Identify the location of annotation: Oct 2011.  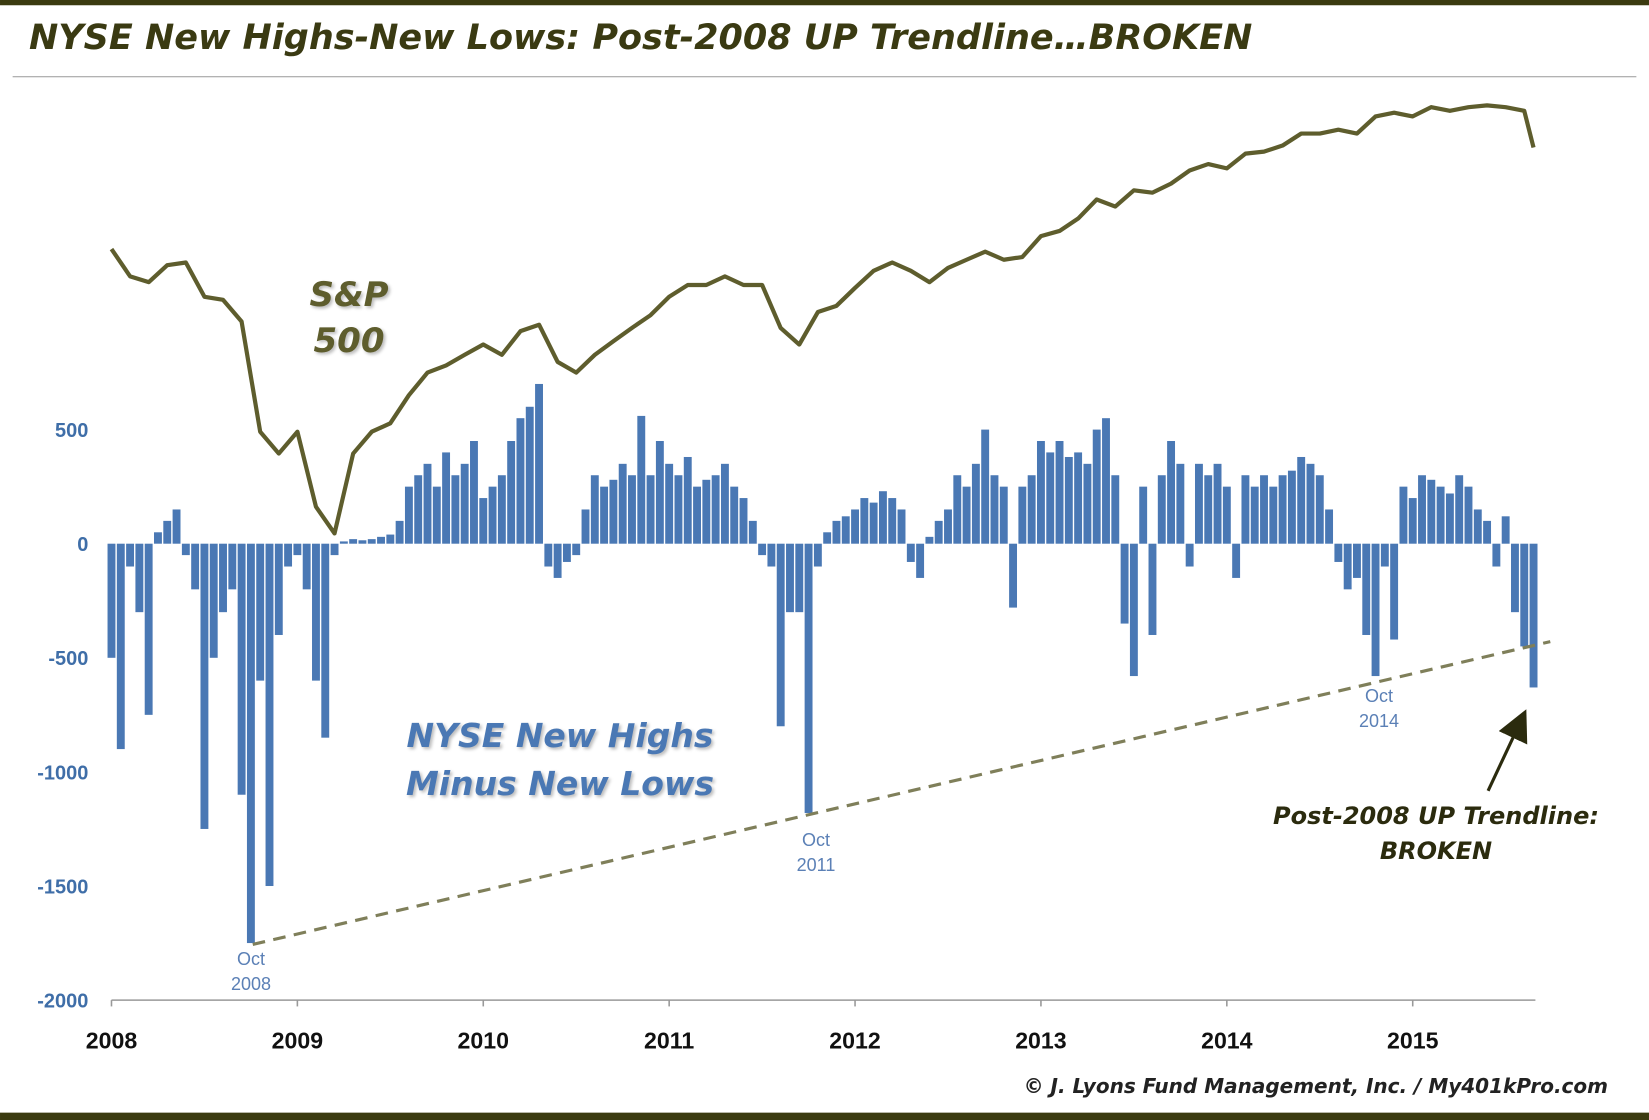
(816, 852).